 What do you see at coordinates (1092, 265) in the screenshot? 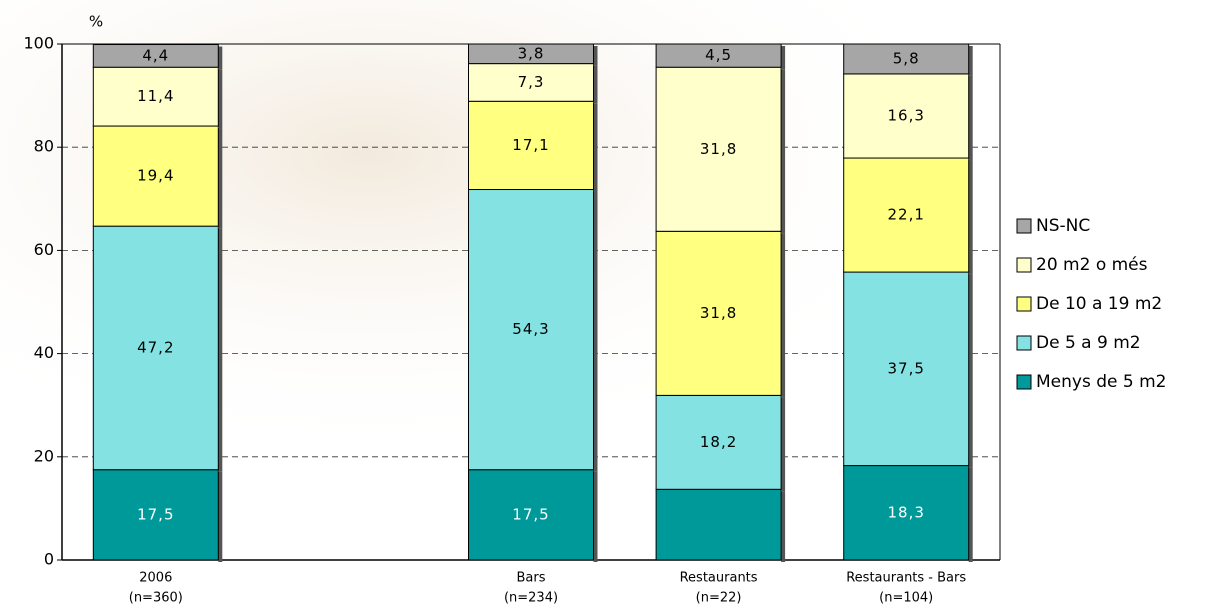
I see `legend-label: 20 m2 o més` at bounding box center [1092, 265].